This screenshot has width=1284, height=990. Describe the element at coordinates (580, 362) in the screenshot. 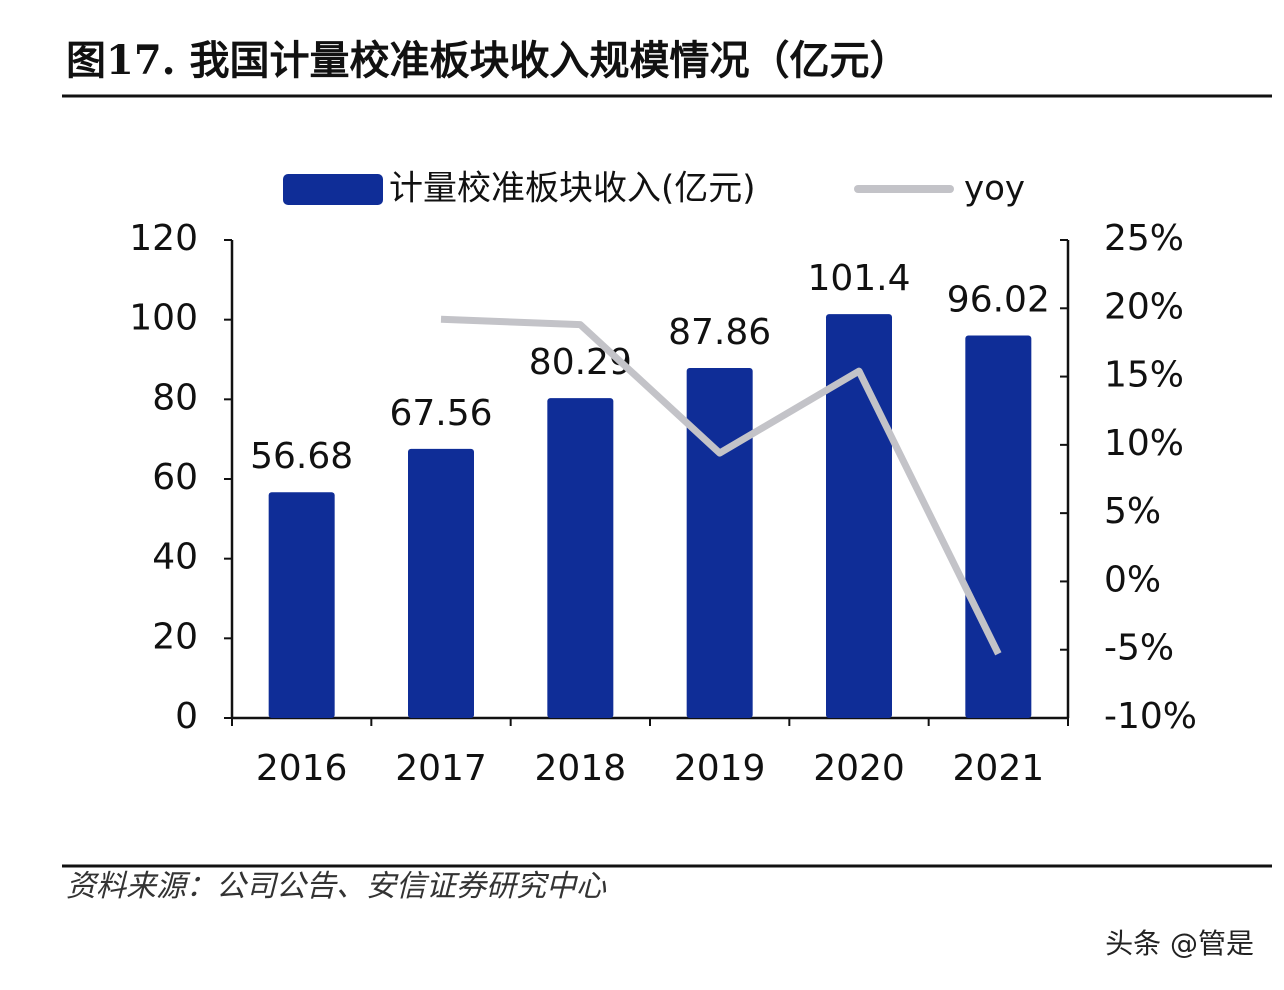

I see `value-label: 80.29` at that location.